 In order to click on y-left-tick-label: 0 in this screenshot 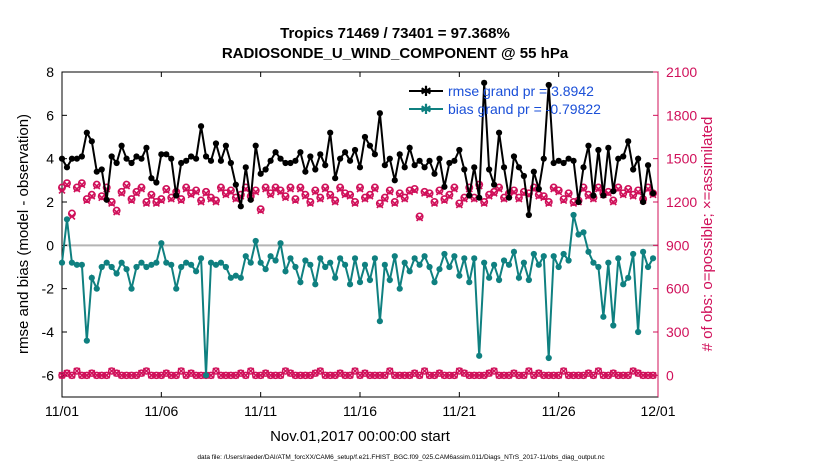, I will do `click(50, 245)`.